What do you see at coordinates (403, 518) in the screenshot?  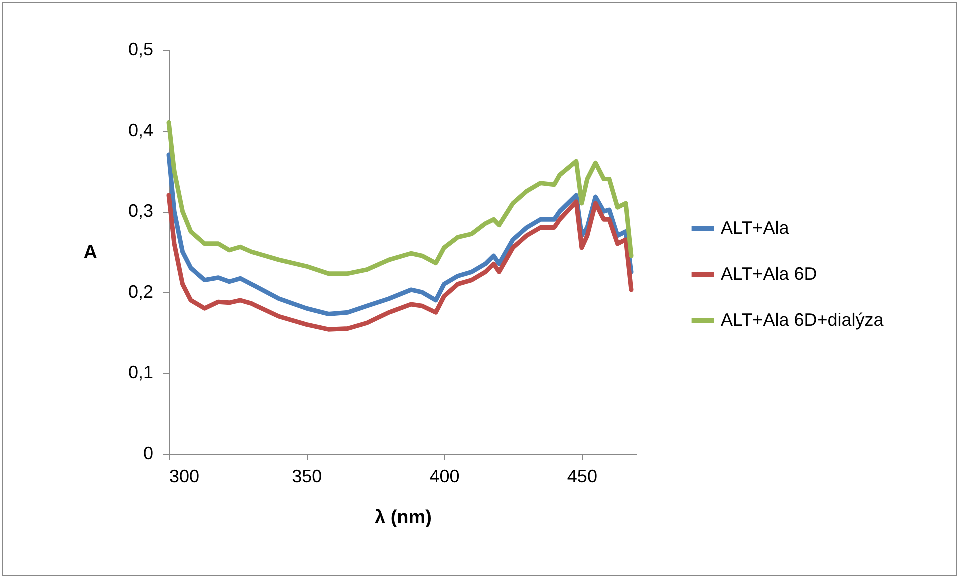 I see `x-axis-title: λ (nm)` at bounding box center [403, 518].